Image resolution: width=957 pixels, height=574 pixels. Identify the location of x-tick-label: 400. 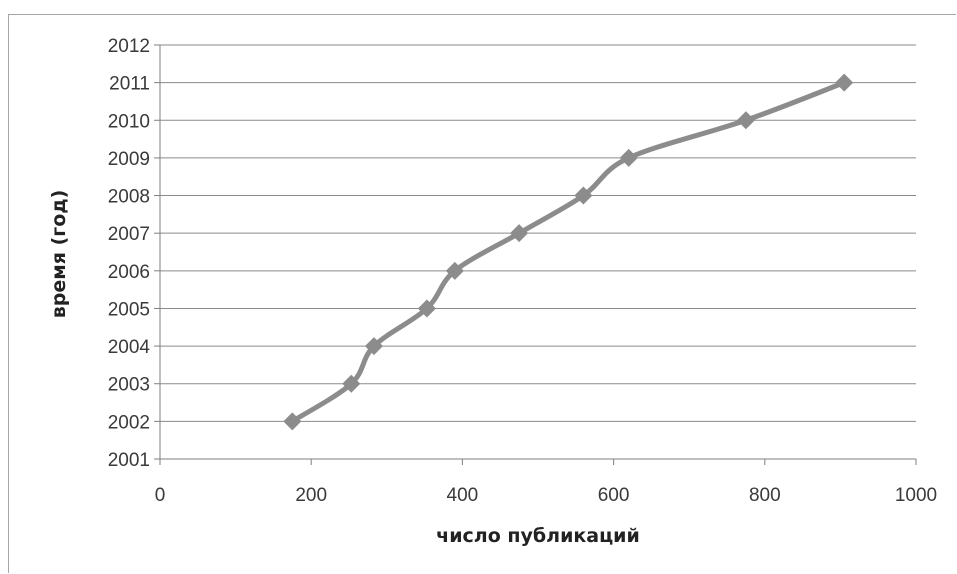
(463, 495).